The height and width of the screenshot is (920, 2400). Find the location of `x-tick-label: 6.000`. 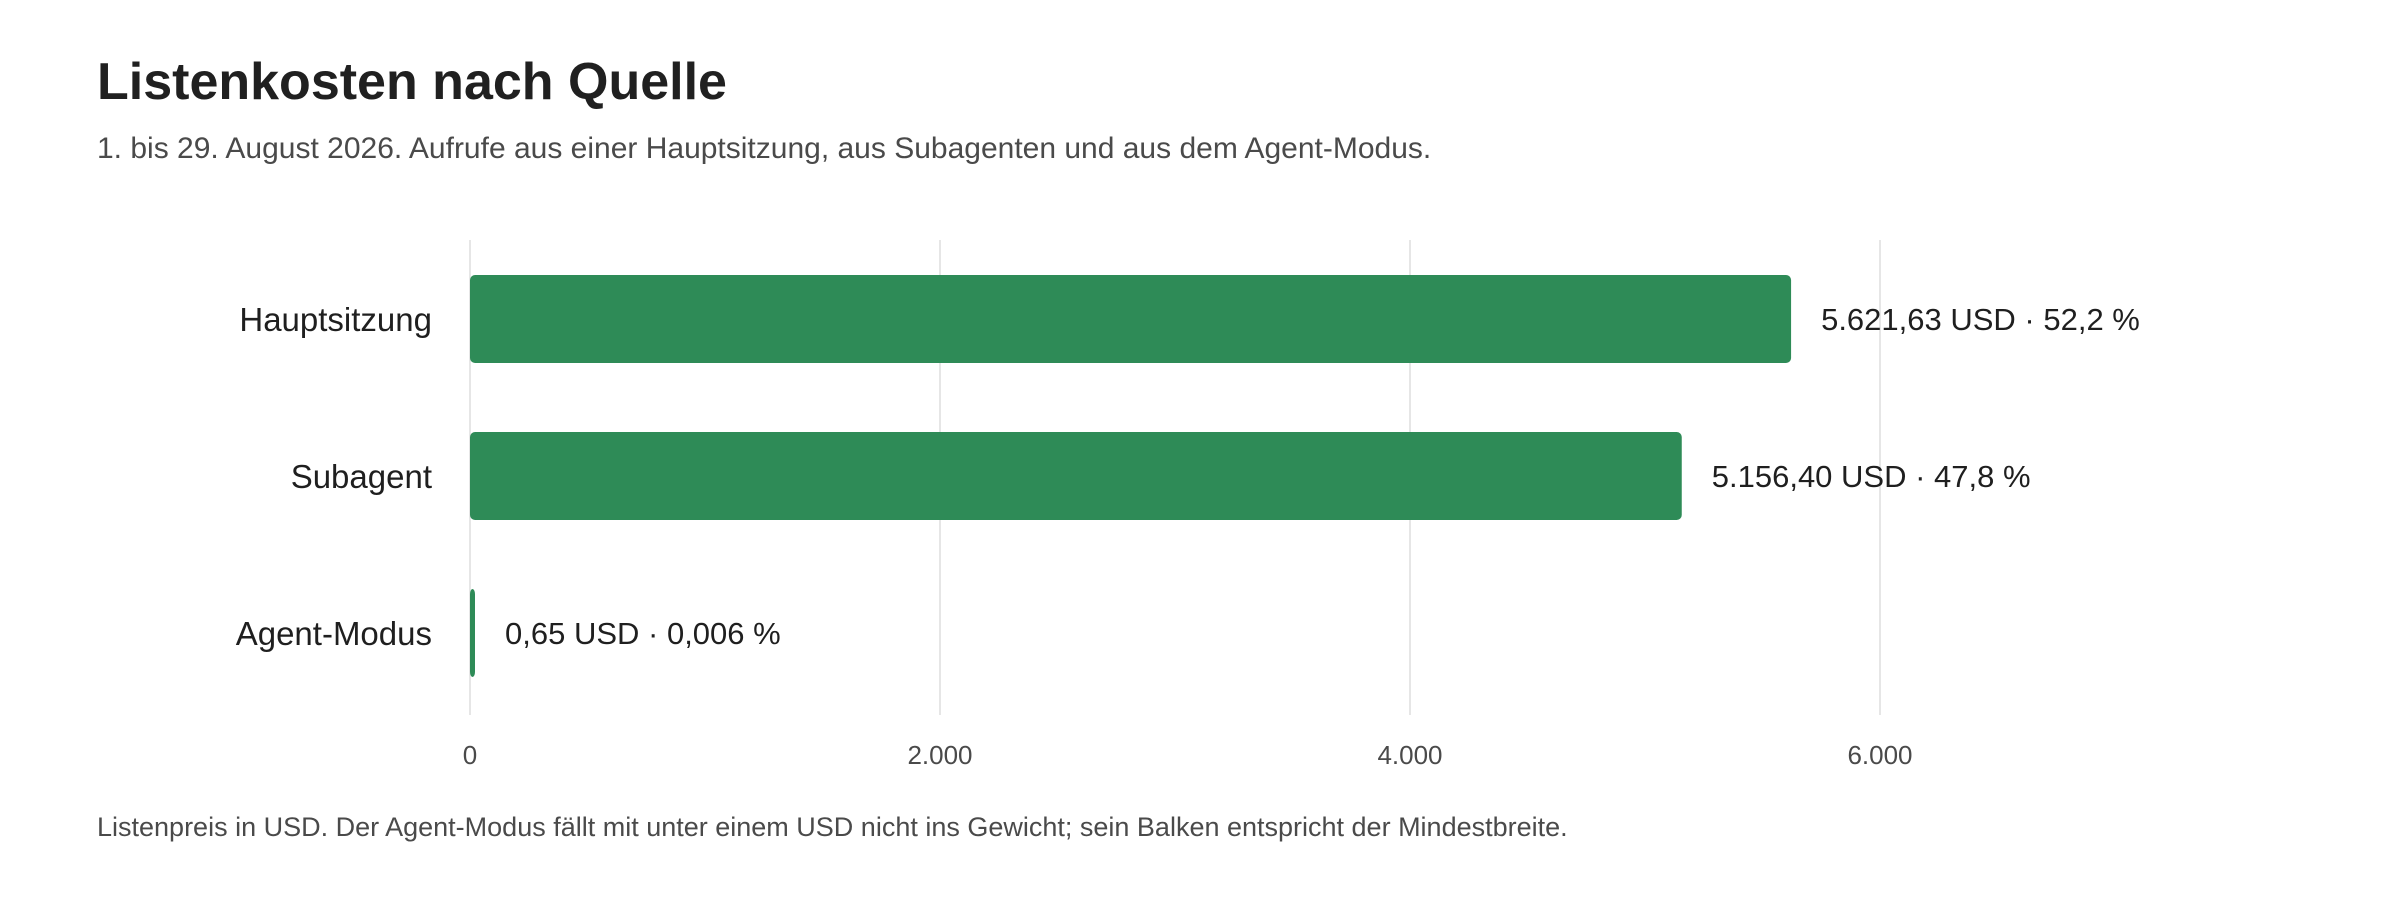

x-tick-label: 6.000 is located at coordinates (1879, 755).